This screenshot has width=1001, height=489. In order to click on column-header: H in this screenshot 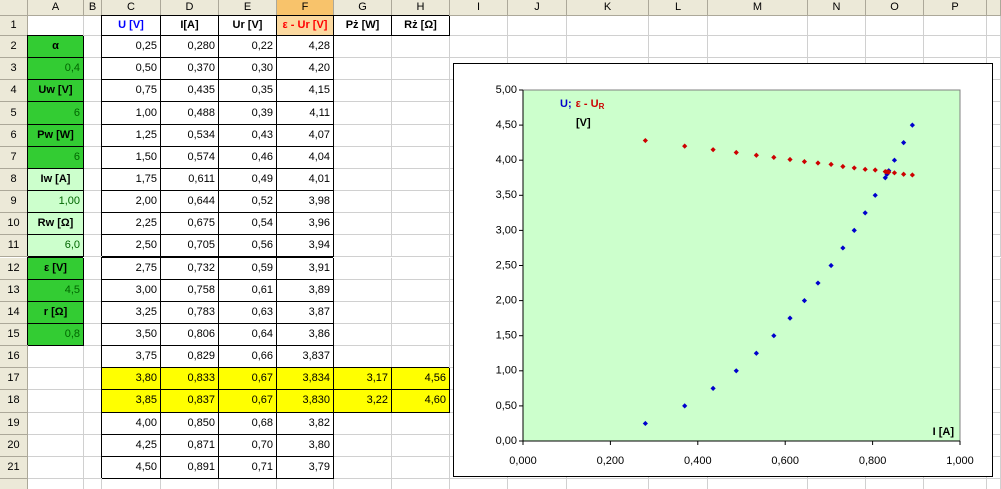, I will do `click(421, 8)`.